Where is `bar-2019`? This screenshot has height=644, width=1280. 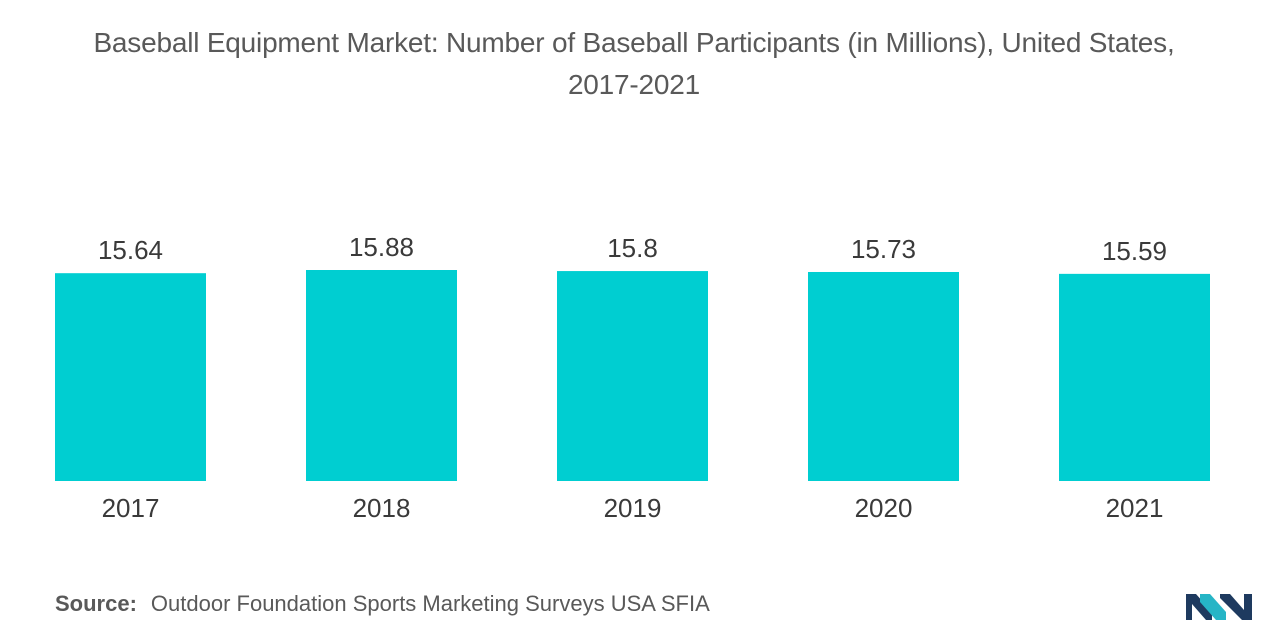
bar-2019 is located at coordinates (632, 376).